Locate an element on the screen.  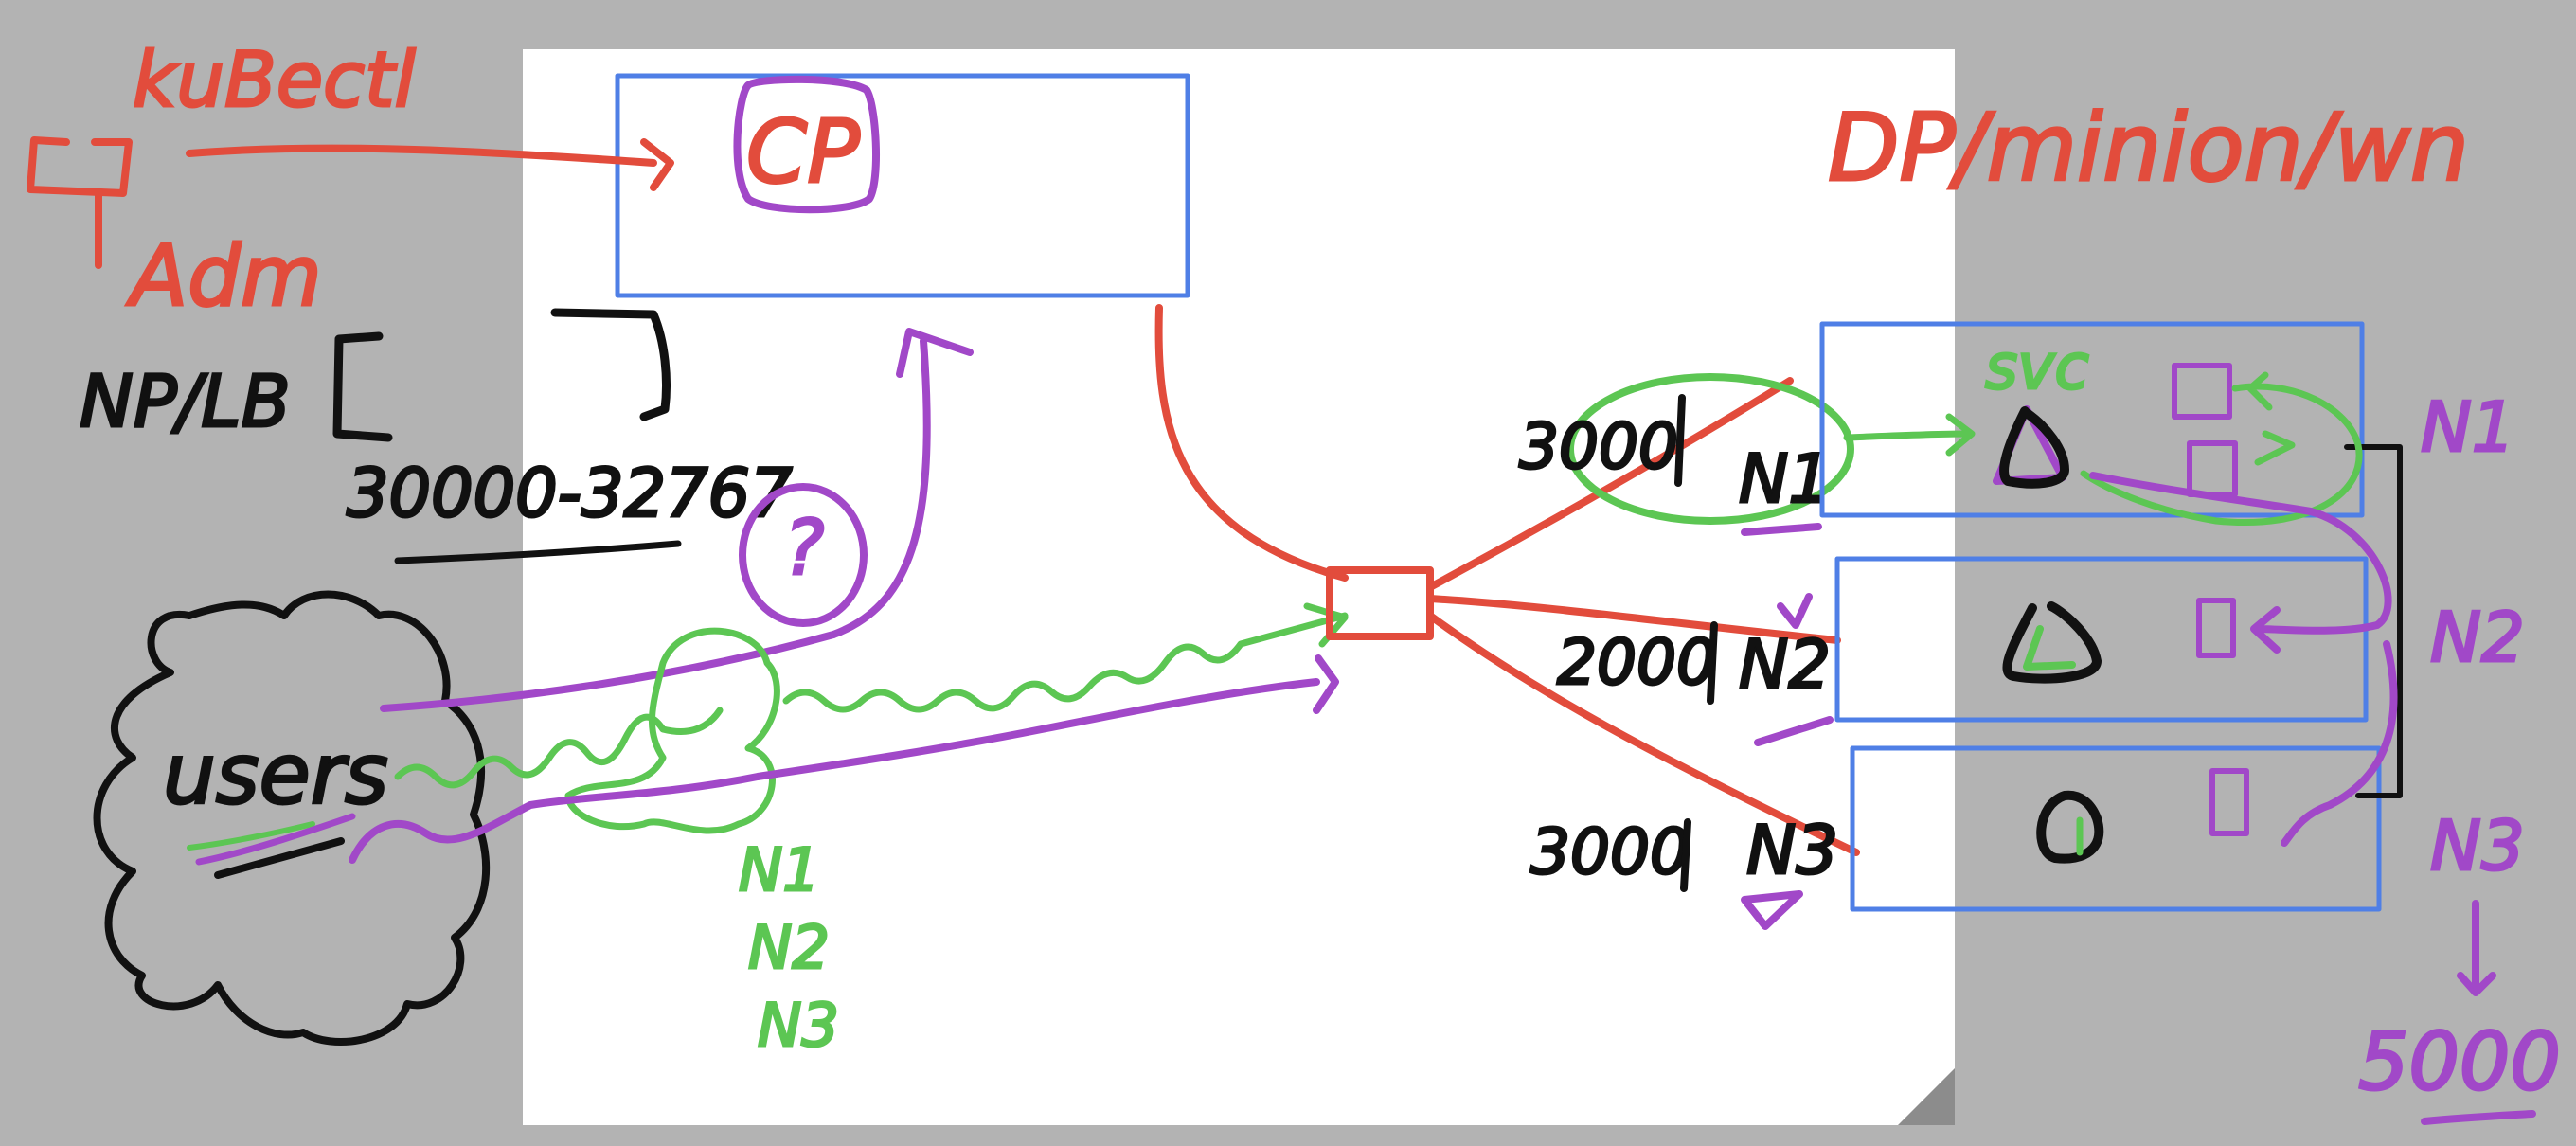
n2-purple-tick is located at coordinates (1794, 669).